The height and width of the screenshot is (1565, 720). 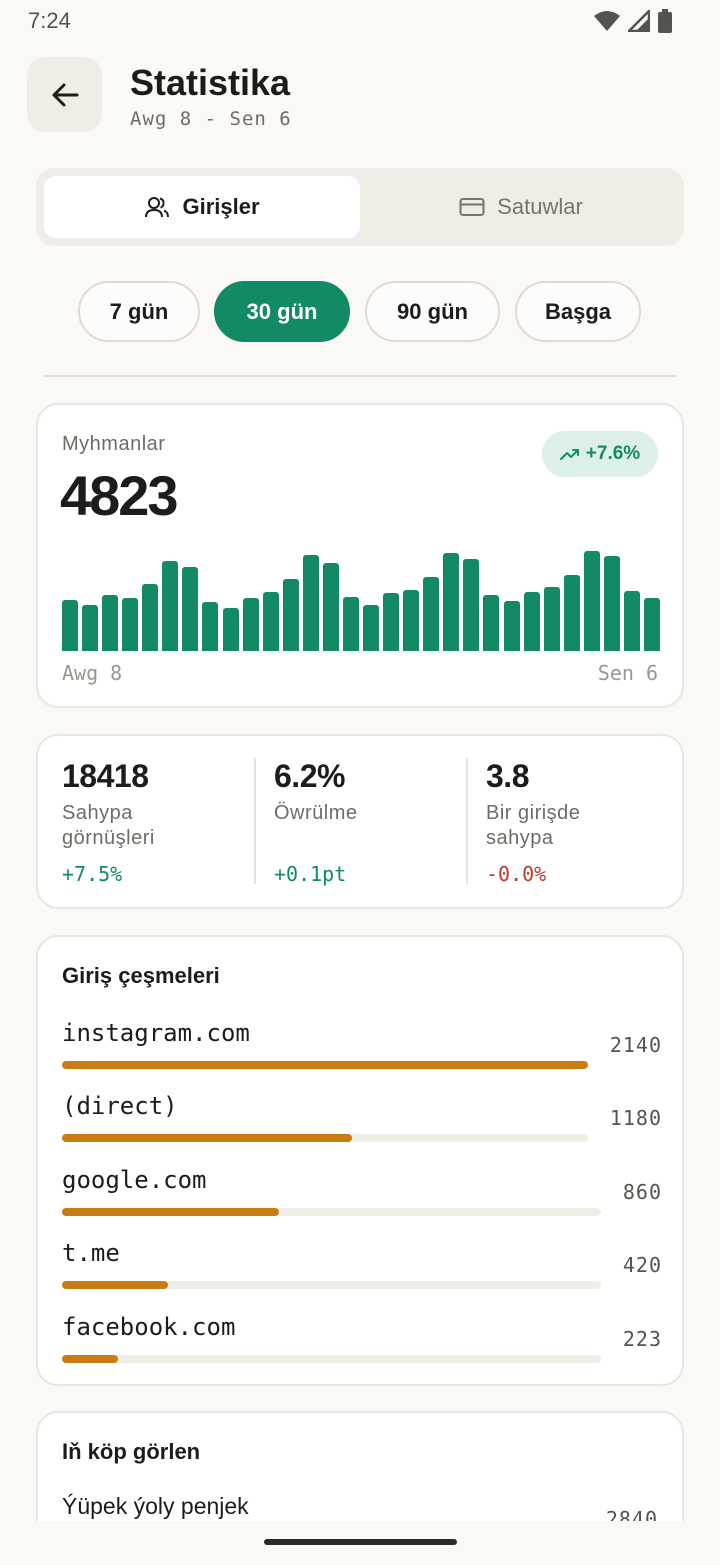 I want to click on divider, so click(x=360, y=376).